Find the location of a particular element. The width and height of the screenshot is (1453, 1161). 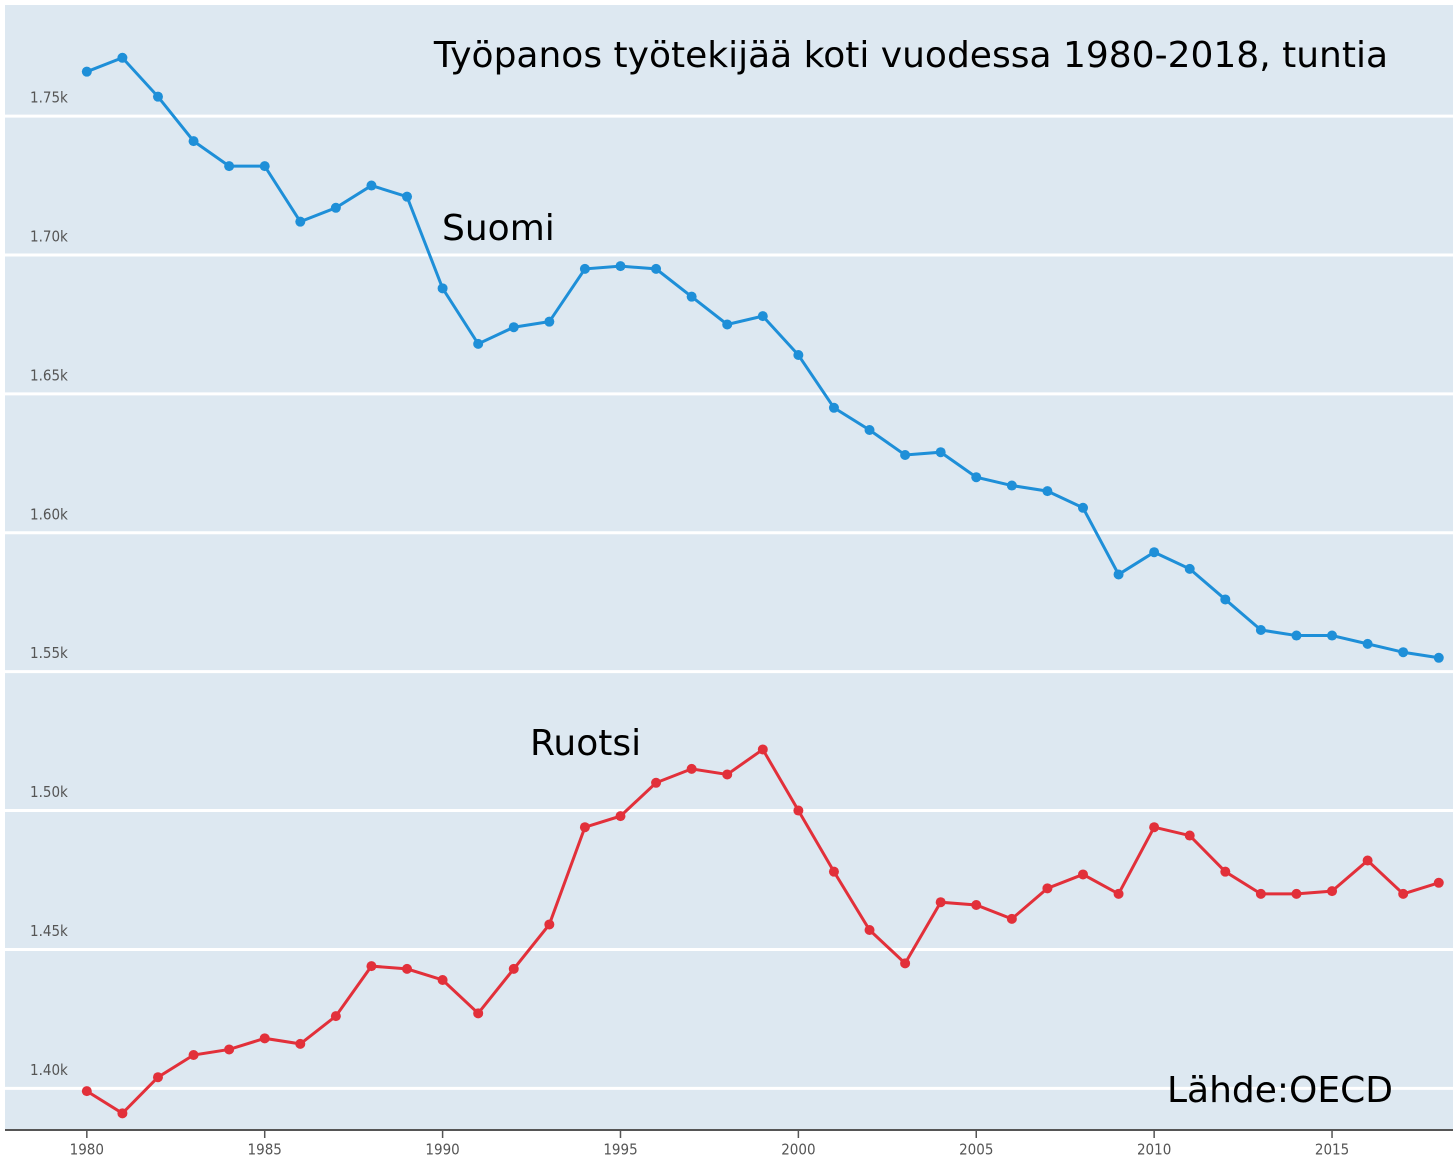

x-tick-label: 1980 is located at coordinates (87, 1150).